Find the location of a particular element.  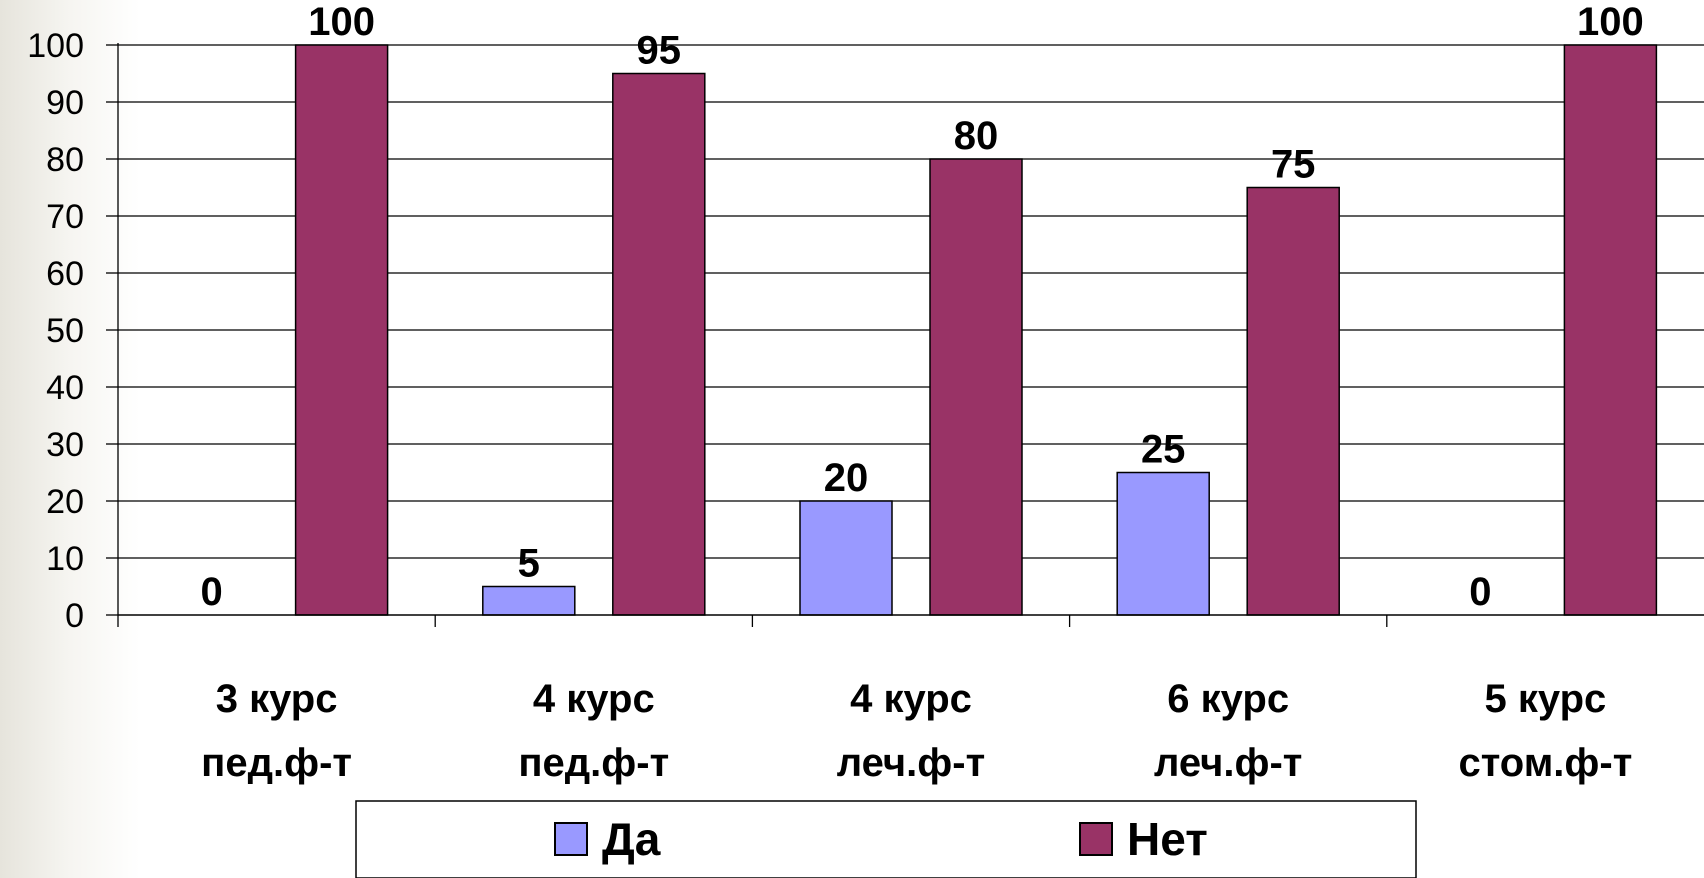

y-tick-label: 50 is located at coordinates (65, 331).